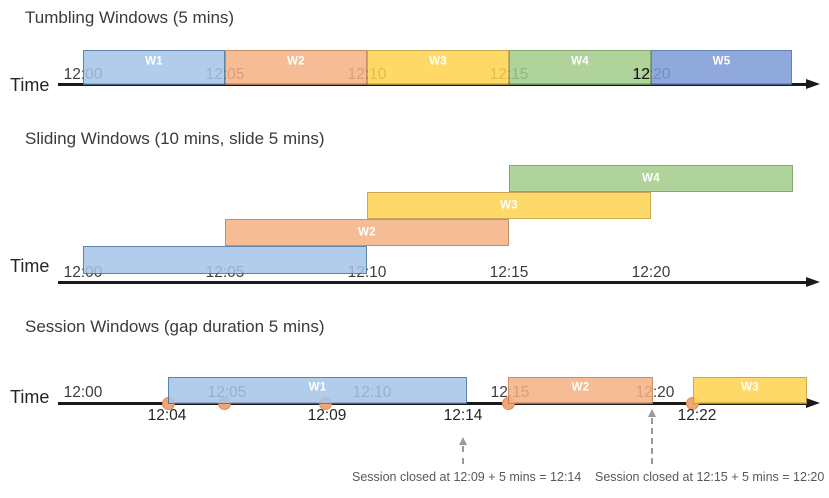 This screenshot has height=498, width=829. I want to click on window-label-w5: W5, so click(721, 60).